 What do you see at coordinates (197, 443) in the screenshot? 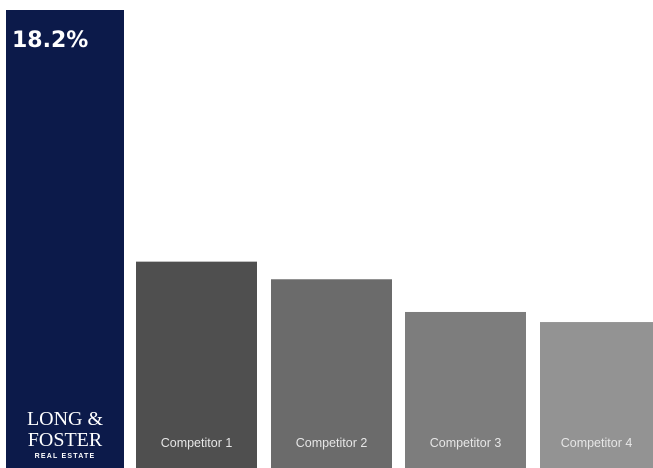
I see `category-label-1: Competitor 1` at bounding box center [197, 443].